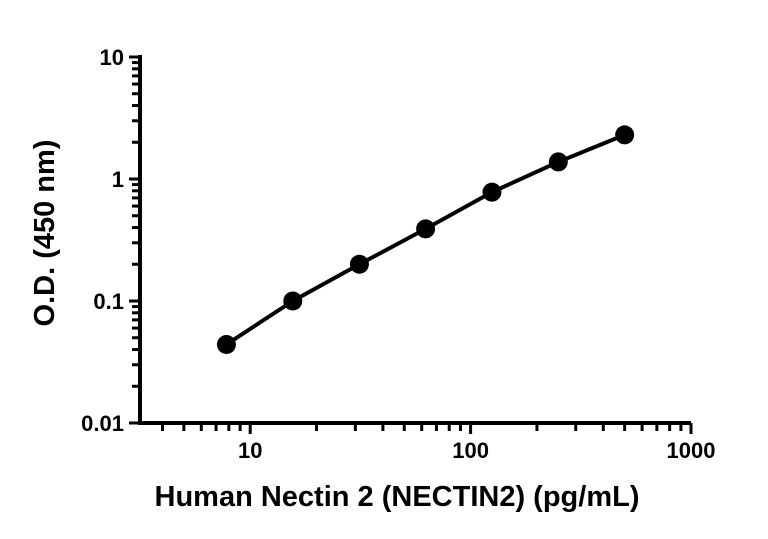  What do you see at coordinates (112, 57) in the screenshot?
I see `y-tick-label: 10` at bounding box center [112, 57].